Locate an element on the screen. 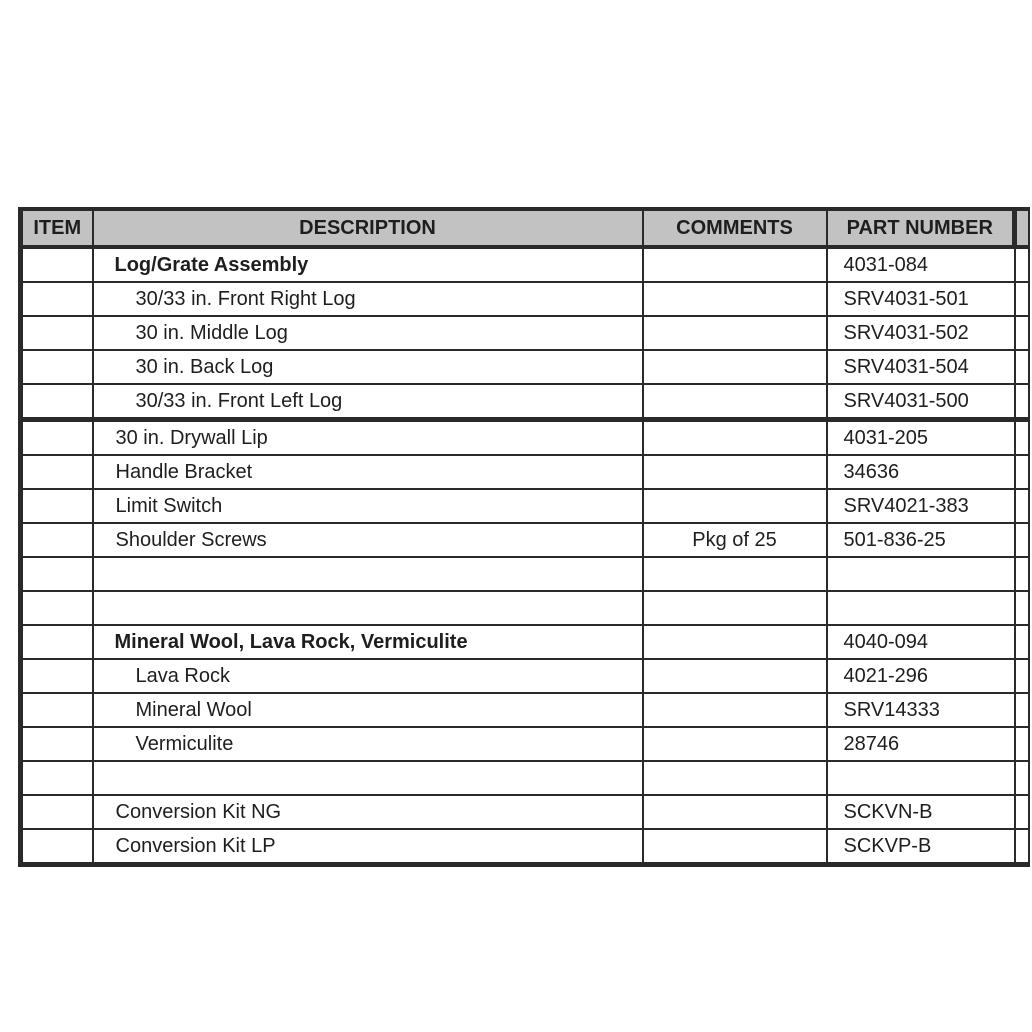 This screenshot has width=1032, height=1032. table-row: Limit Switch SRV4021-383 is located at coordinates (524, 506).